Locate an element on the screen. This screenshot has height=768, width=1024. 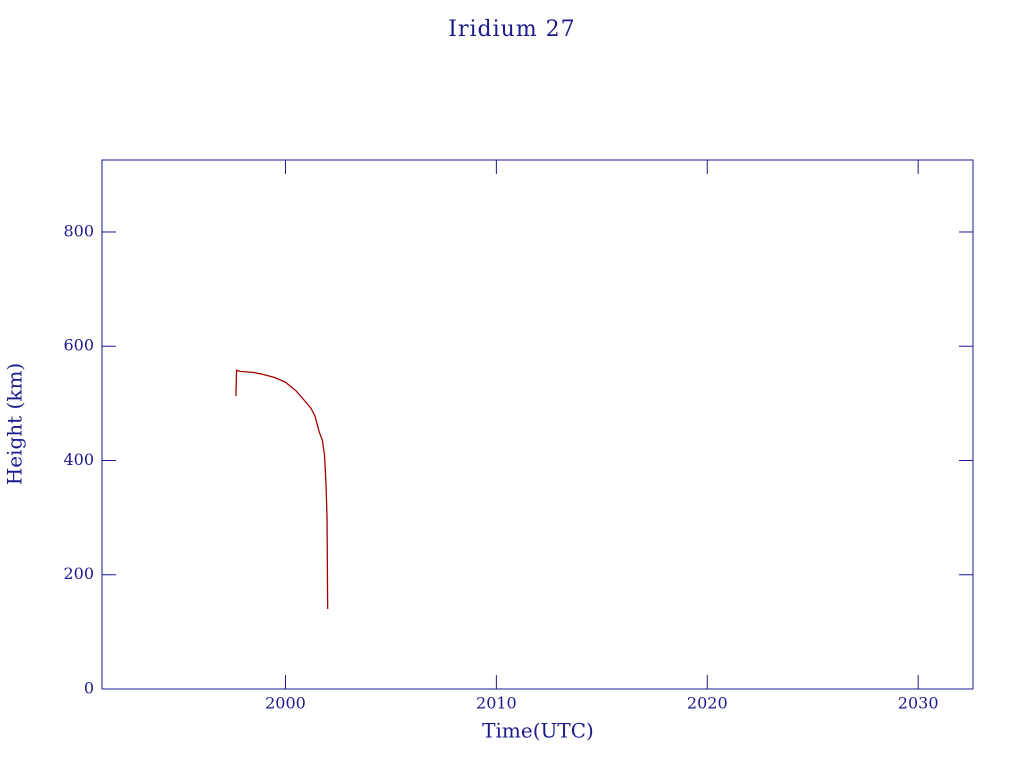
y-tick-label: 200 is located at coordinates (78, 573).